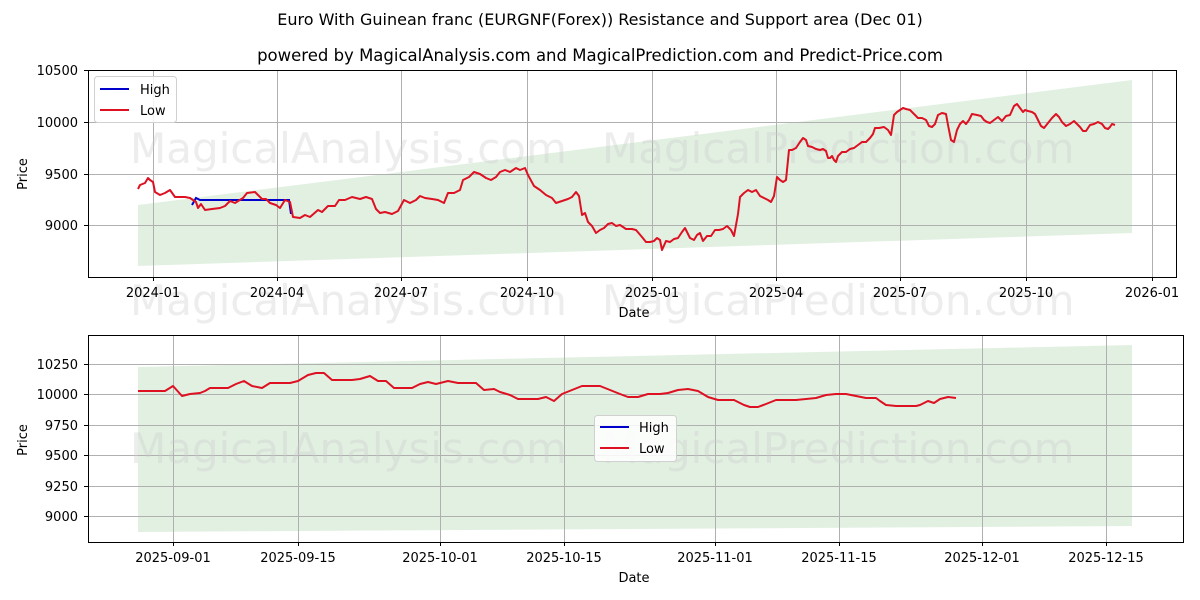  What do you see at coordinates (547, 390) in the screenshot?
I see `bottom-low-line` at bounding box center [547, 390].